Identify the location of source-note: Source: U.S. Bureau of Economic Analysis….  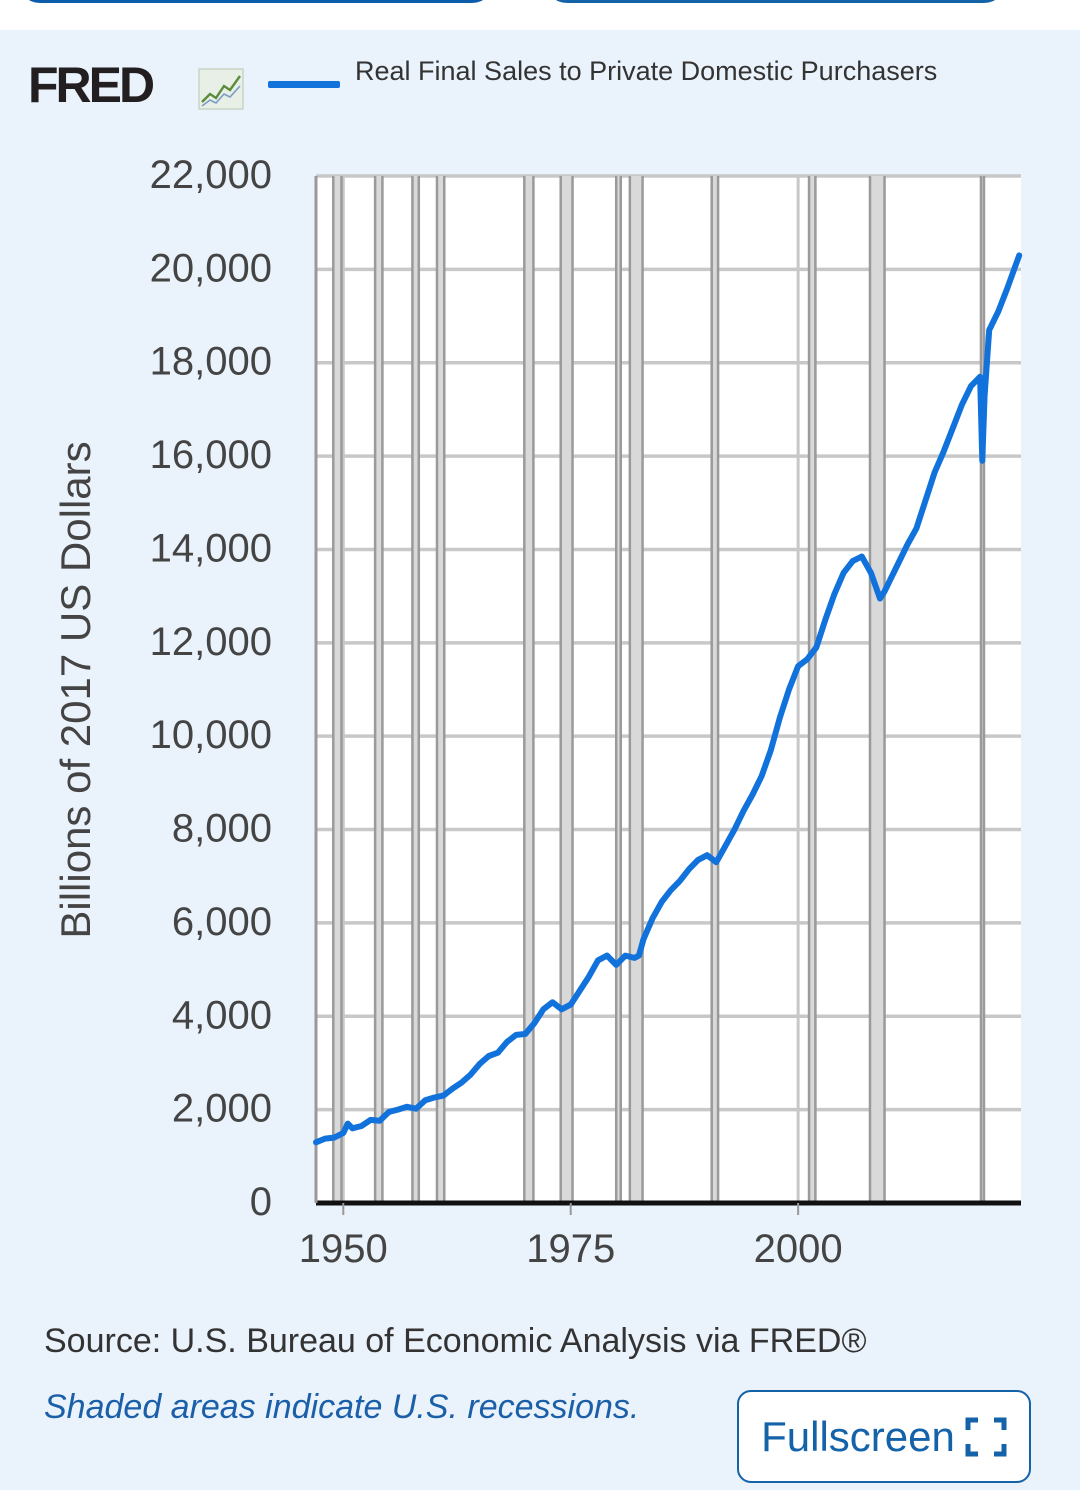
(455, 1341).